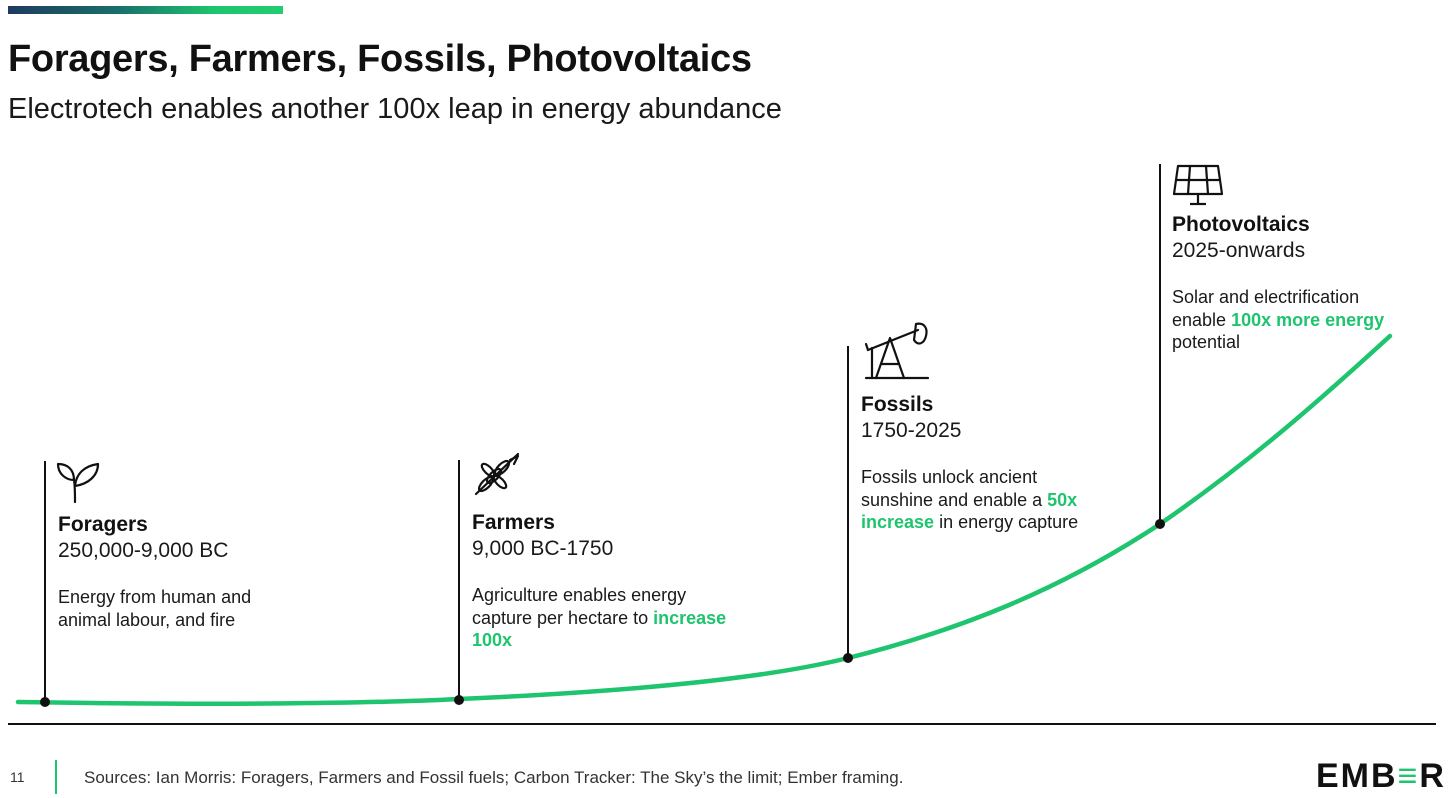  I want to click on footer-divider, so click(56, 777).